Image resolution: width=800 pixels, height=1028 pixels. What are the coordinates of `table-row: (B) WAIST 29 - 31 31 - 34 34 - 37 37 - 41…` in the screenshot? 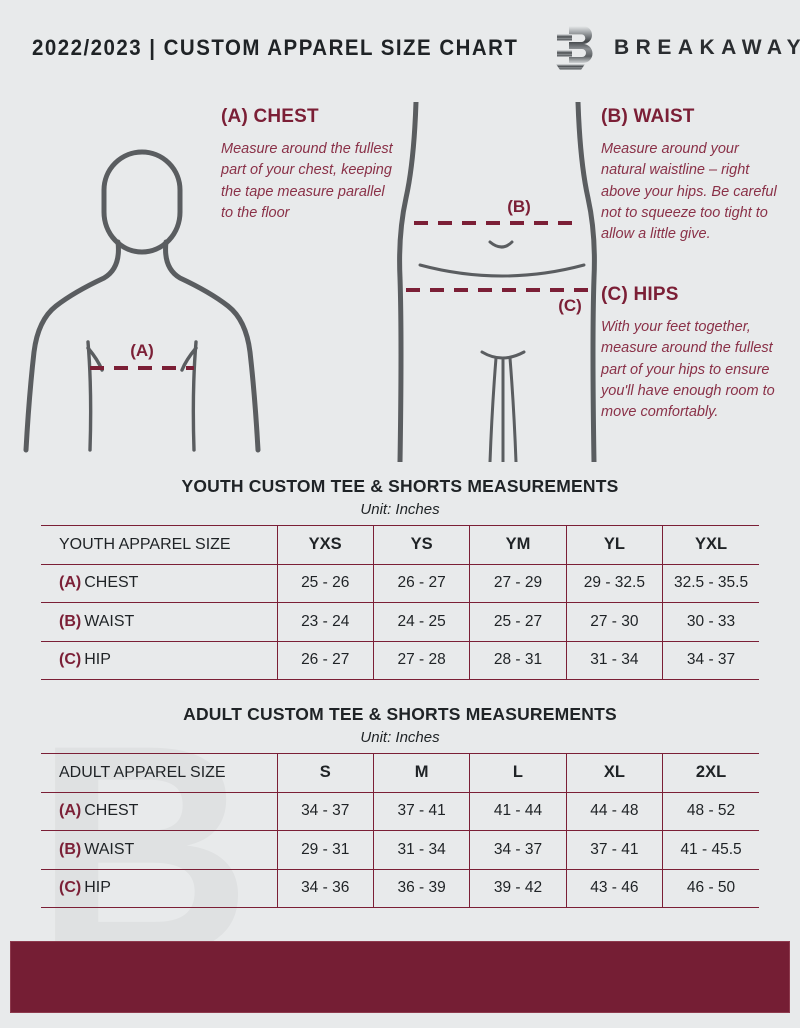 It's located at (400, 850).